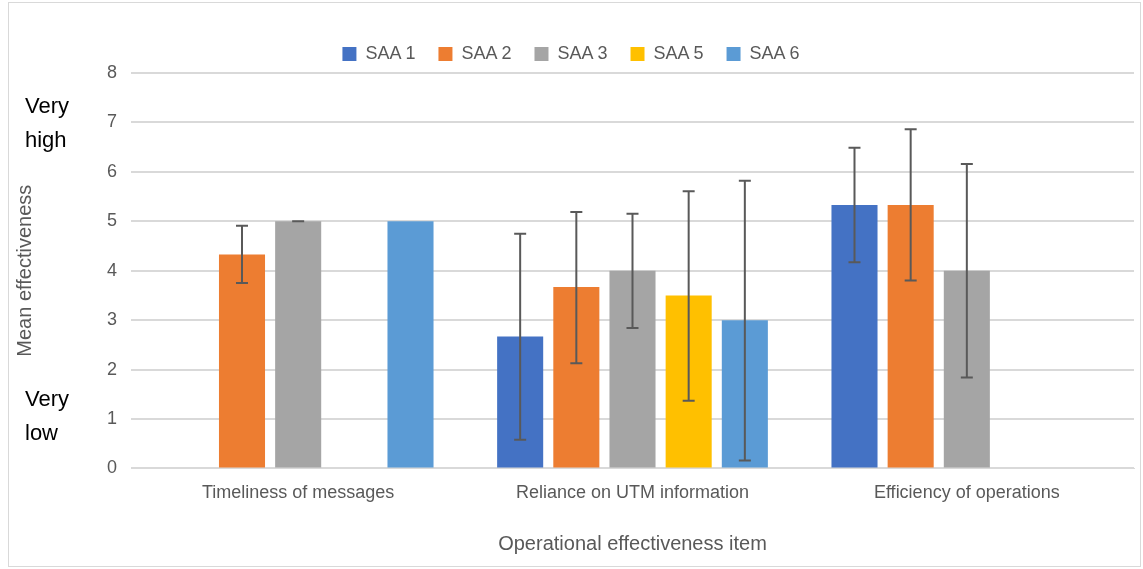  Describe the element at coordinates (111, 417) in the screenshot. I see `y-tick-label: 1` at that location.